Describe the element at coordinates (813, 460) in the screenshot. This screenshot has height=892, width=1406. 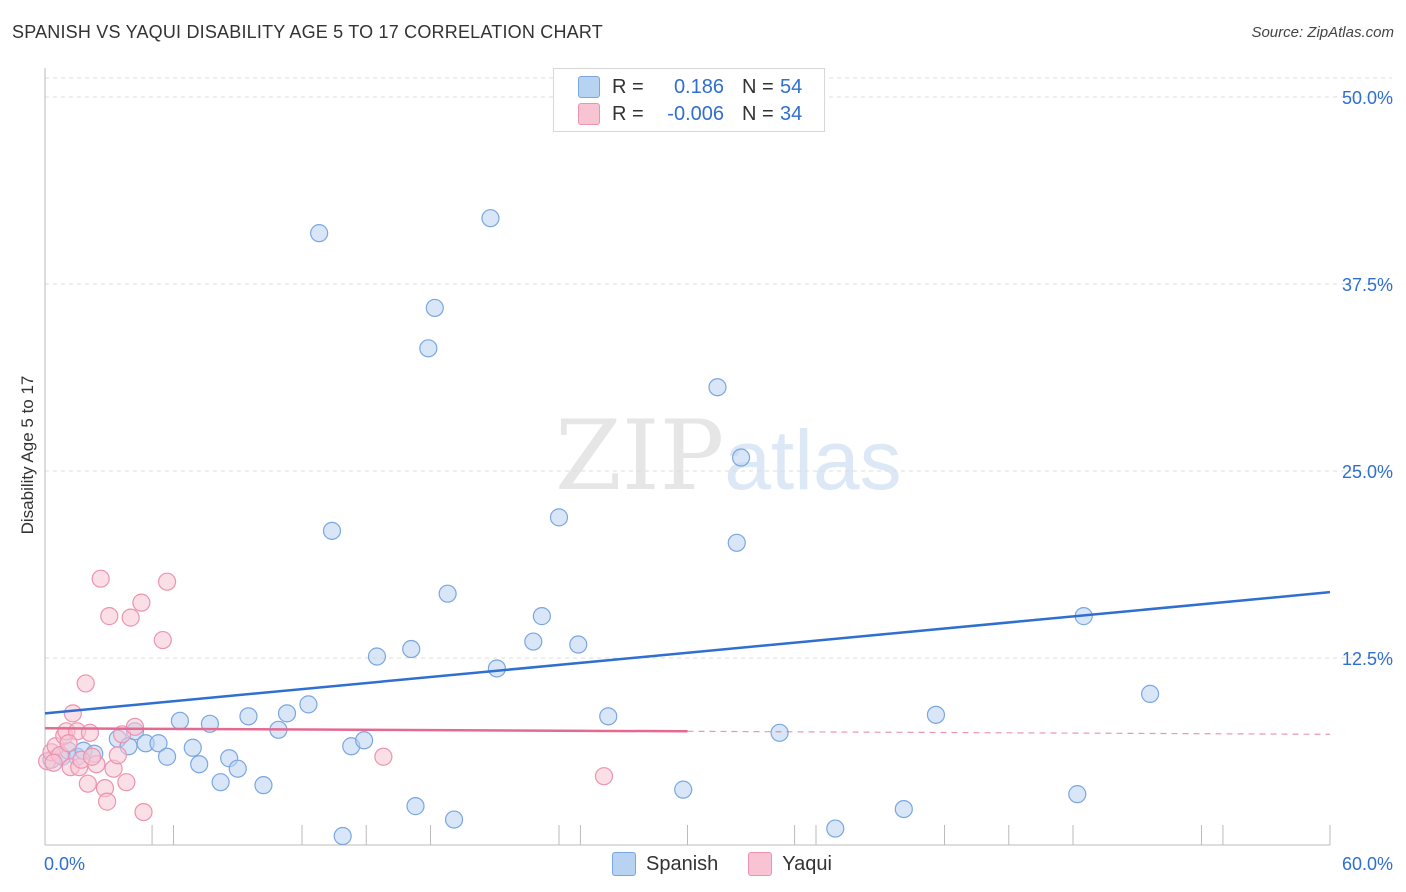
I see `watermark-atlas: atlas` at that location.